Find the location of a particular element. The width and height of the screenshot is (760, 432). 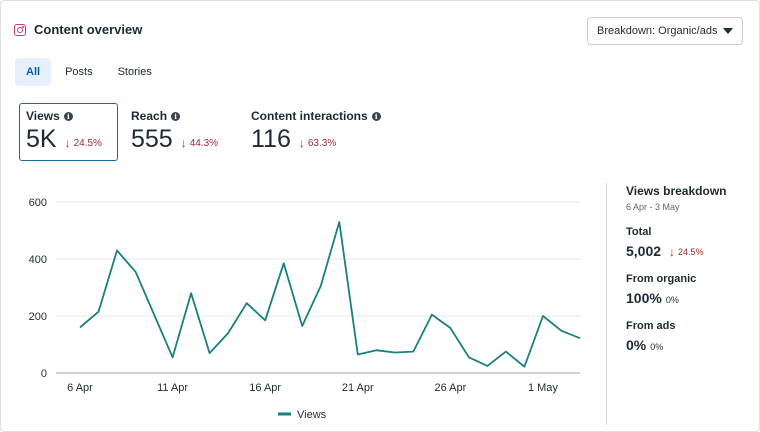

date-range: 6 Apr - 3 May is located at coordinates (653, 207).